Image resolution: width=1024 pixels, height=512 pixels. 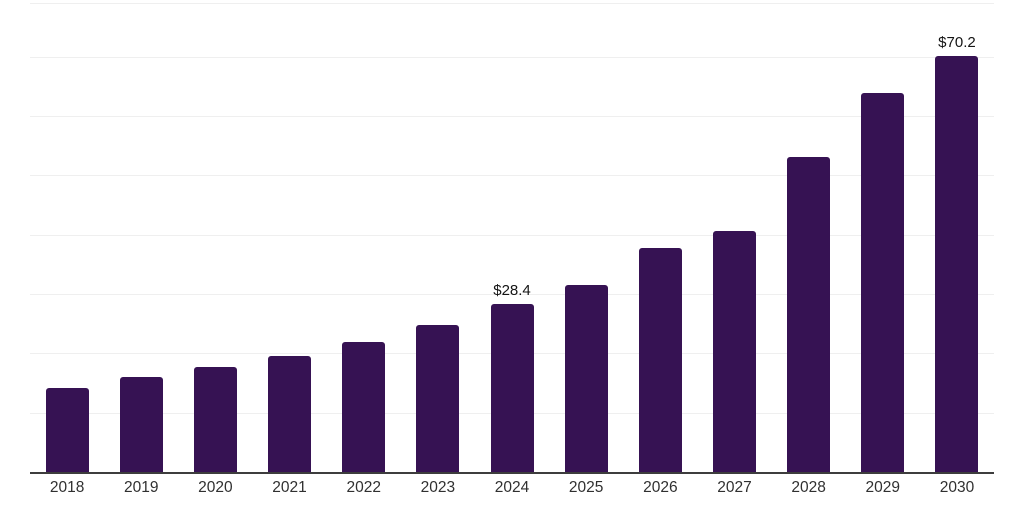 What do you see at coordinates (586, 378) in the screenshot?
I see `bar-2025` at bounding box center [586, 378].